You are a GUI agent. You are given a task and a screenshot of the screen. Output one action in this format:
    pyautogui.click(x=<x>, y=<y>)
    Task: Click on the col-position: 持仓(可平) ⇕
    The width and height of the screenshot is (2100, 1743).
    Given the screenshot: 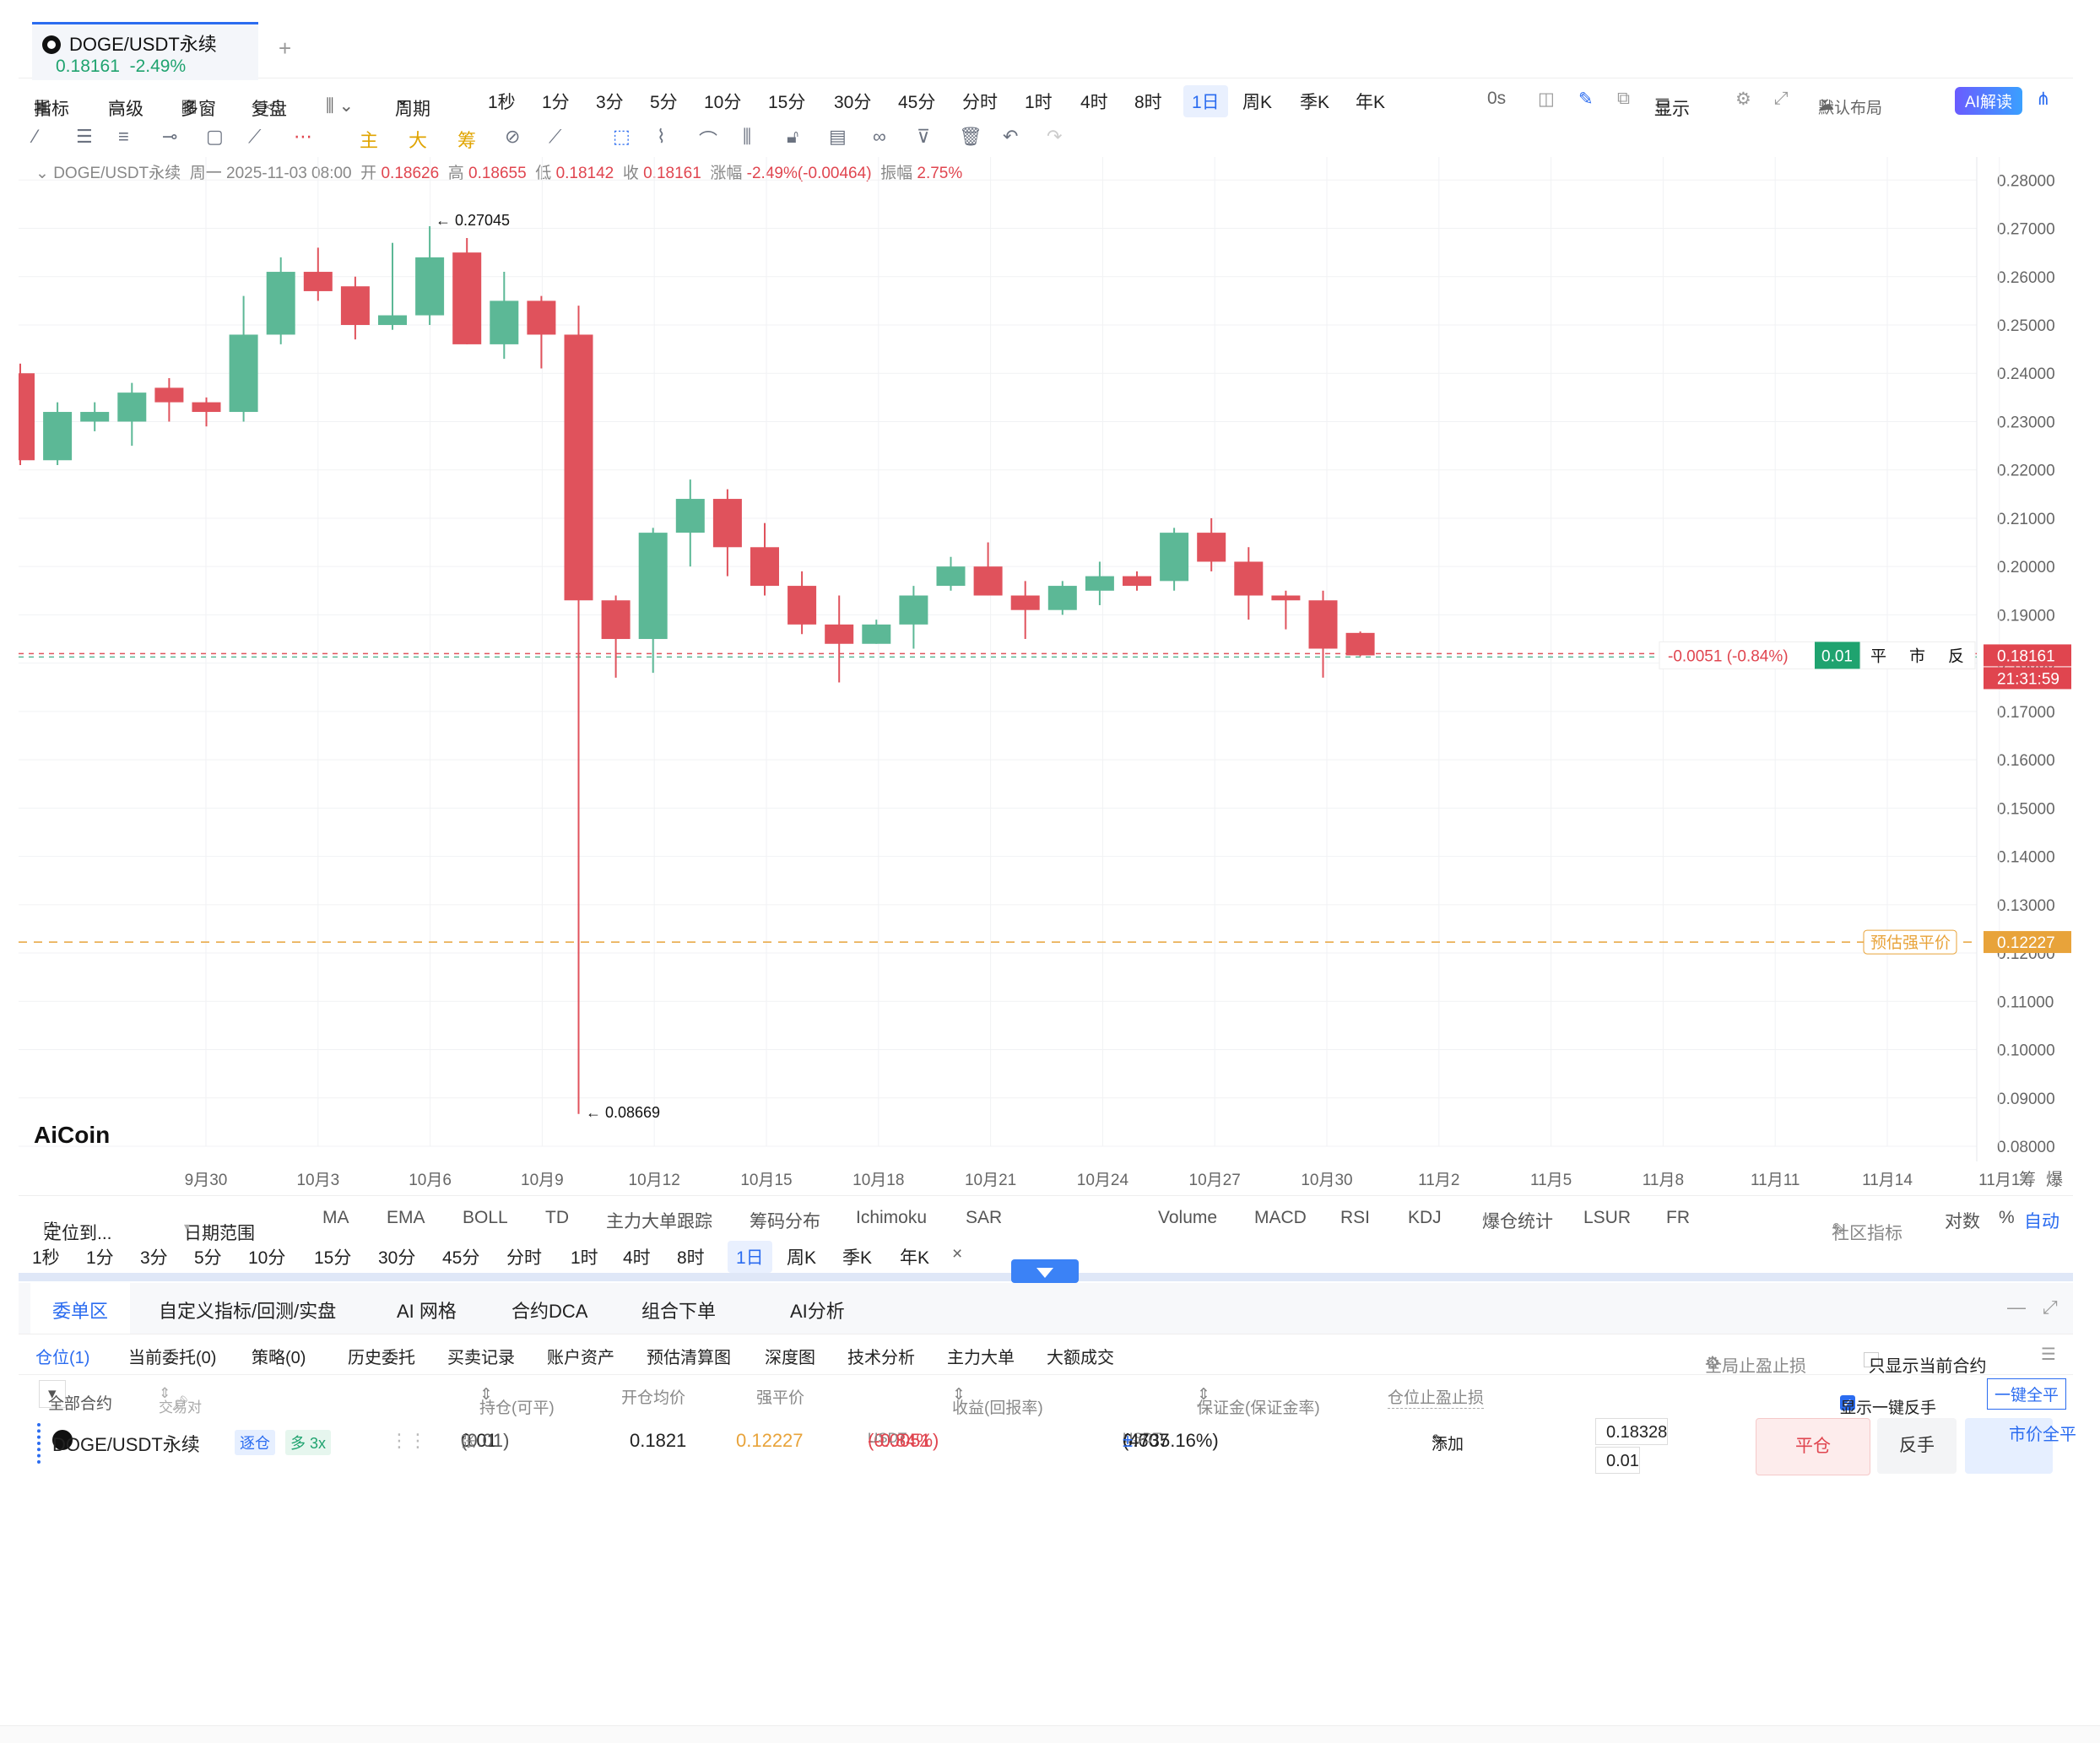 What is the action you would take?
    pyautogui.click(x=517, y=1402)
    